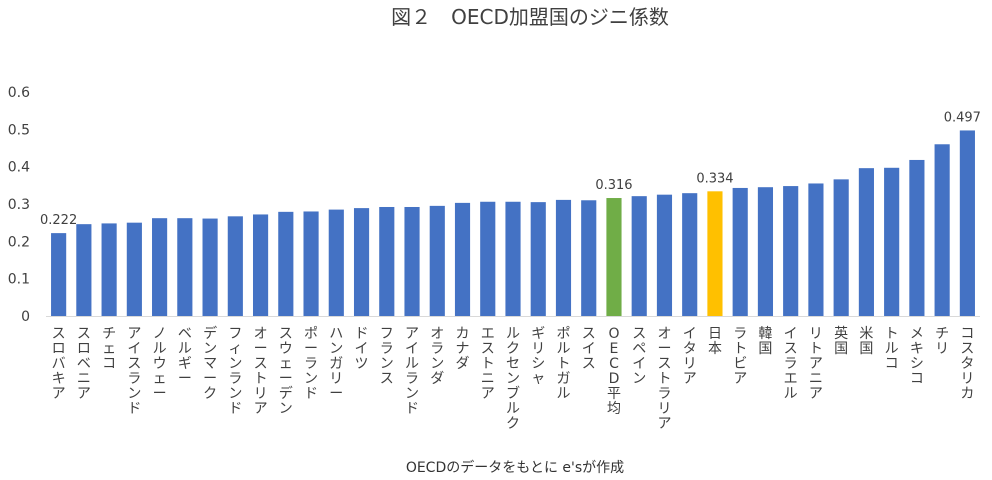  I want to click on category-label: オーストラリア, so click(664, 379).